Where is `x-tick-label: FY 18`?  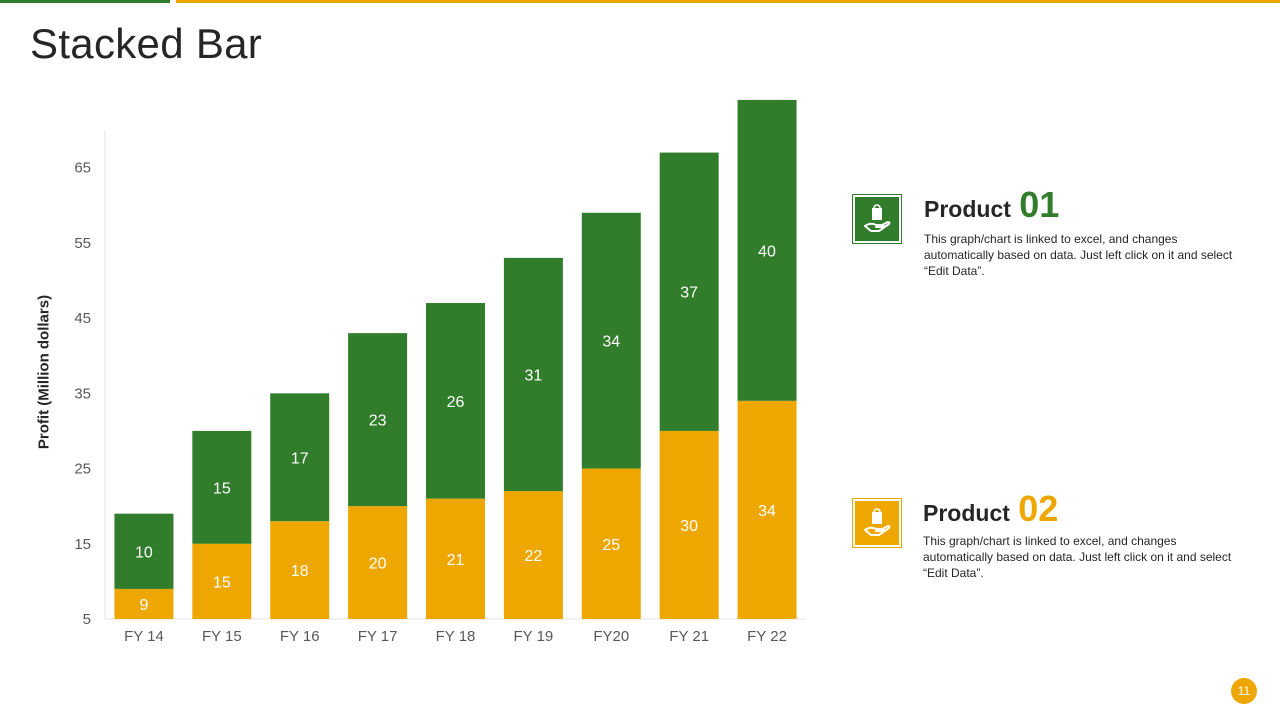 x-tick-label: FY 18 is located at coordinates (456, 636).